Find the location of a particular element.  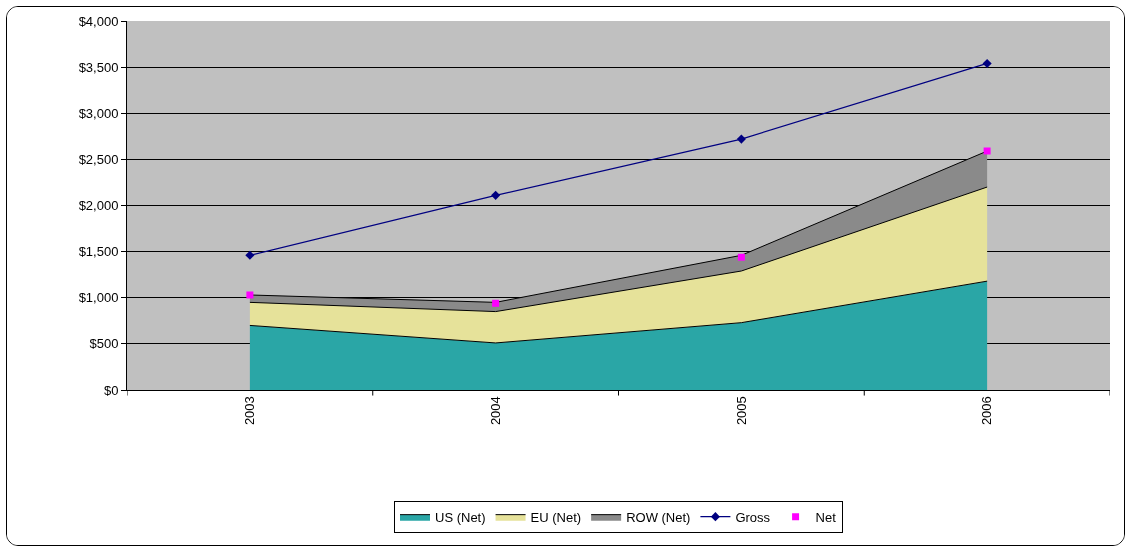

x-tick-label: 2005 is located at coordinates (741, 411).